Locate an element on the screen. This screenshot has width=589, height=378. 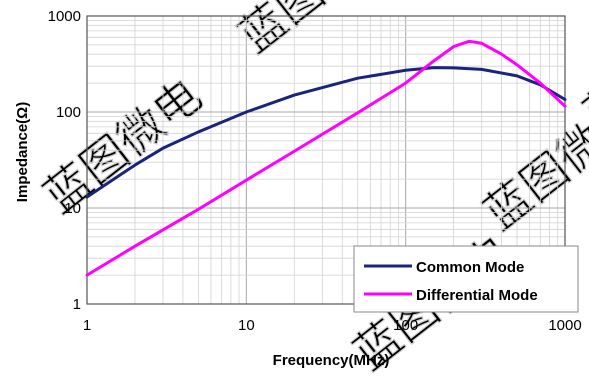
legend-label: Common Mode is located at coordinates (470, 267).